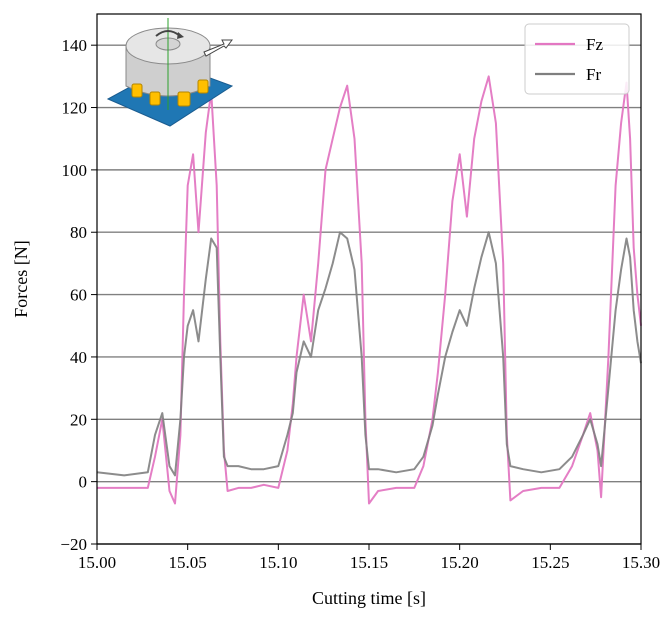 This screenshot has height=619, width=668. I want to click on x-tick-label-1: 15.05, so click(188, 562).